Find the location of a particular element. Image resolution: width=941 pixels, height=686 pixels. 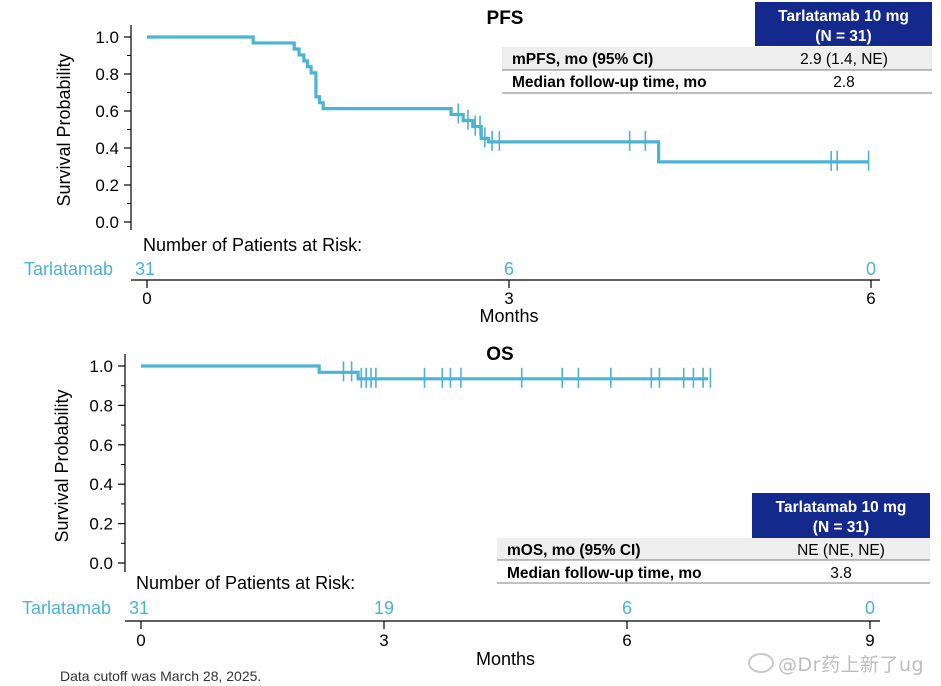

weibo-icon is located at coordinates (761, 663).